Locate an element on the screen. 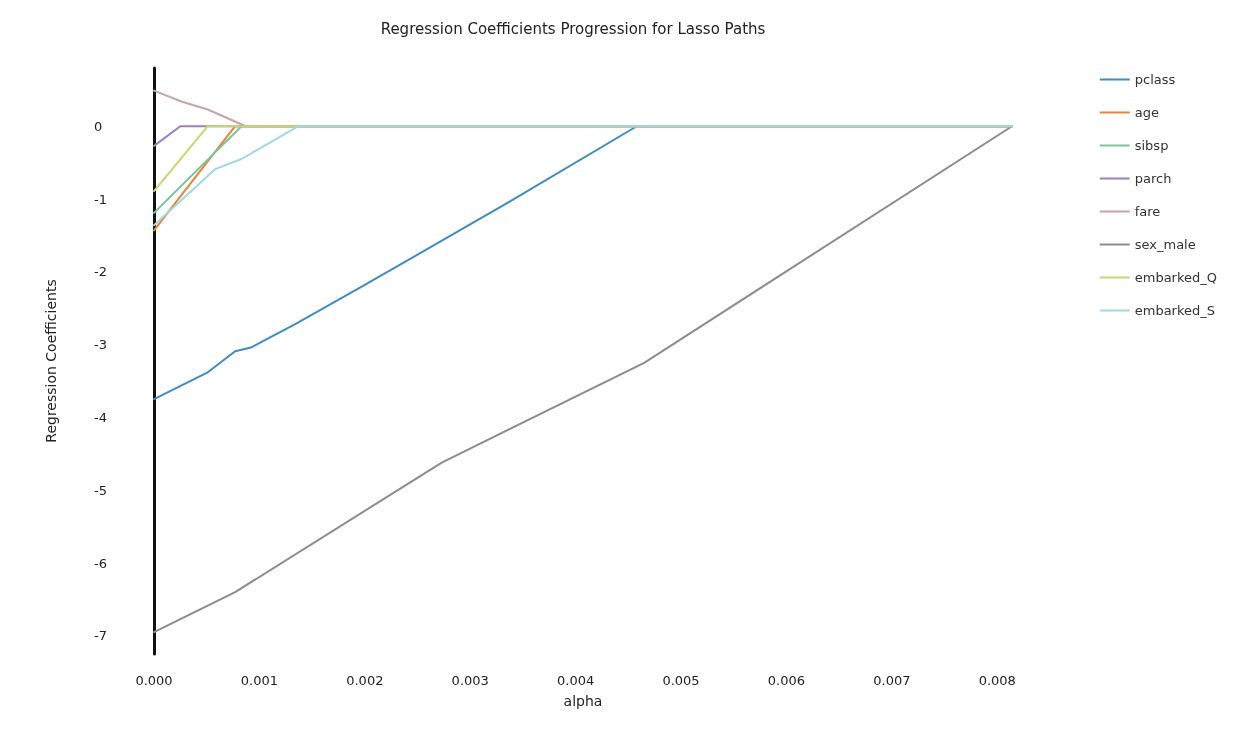 This screenshot has height=754, width=1250. x-tick-label: 0.002 is located at coordinates (365, 680).